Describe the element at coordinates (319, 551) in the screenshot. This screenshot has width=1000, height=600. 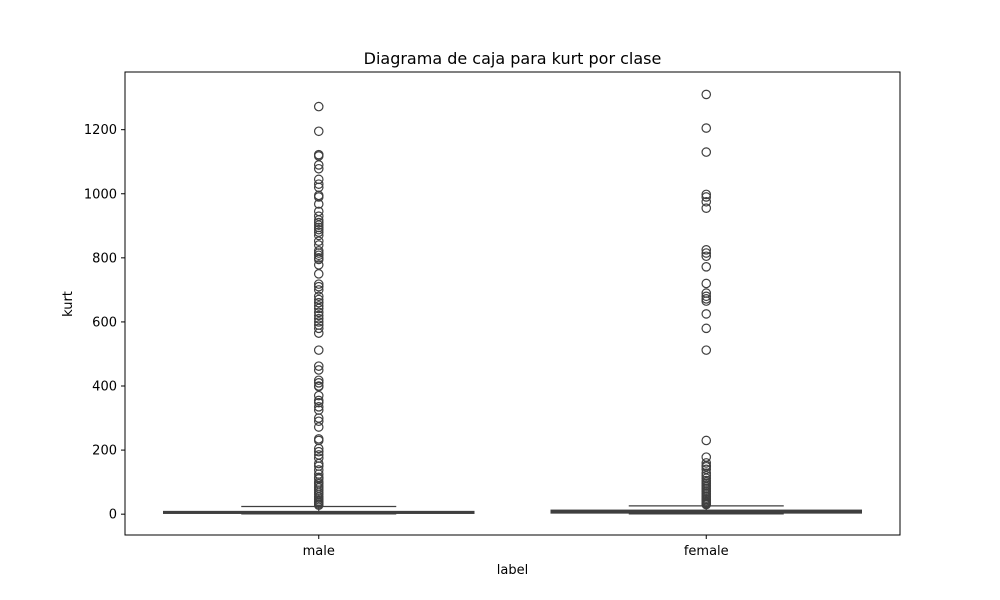
I see `x-tick-label-male: male` at that location.